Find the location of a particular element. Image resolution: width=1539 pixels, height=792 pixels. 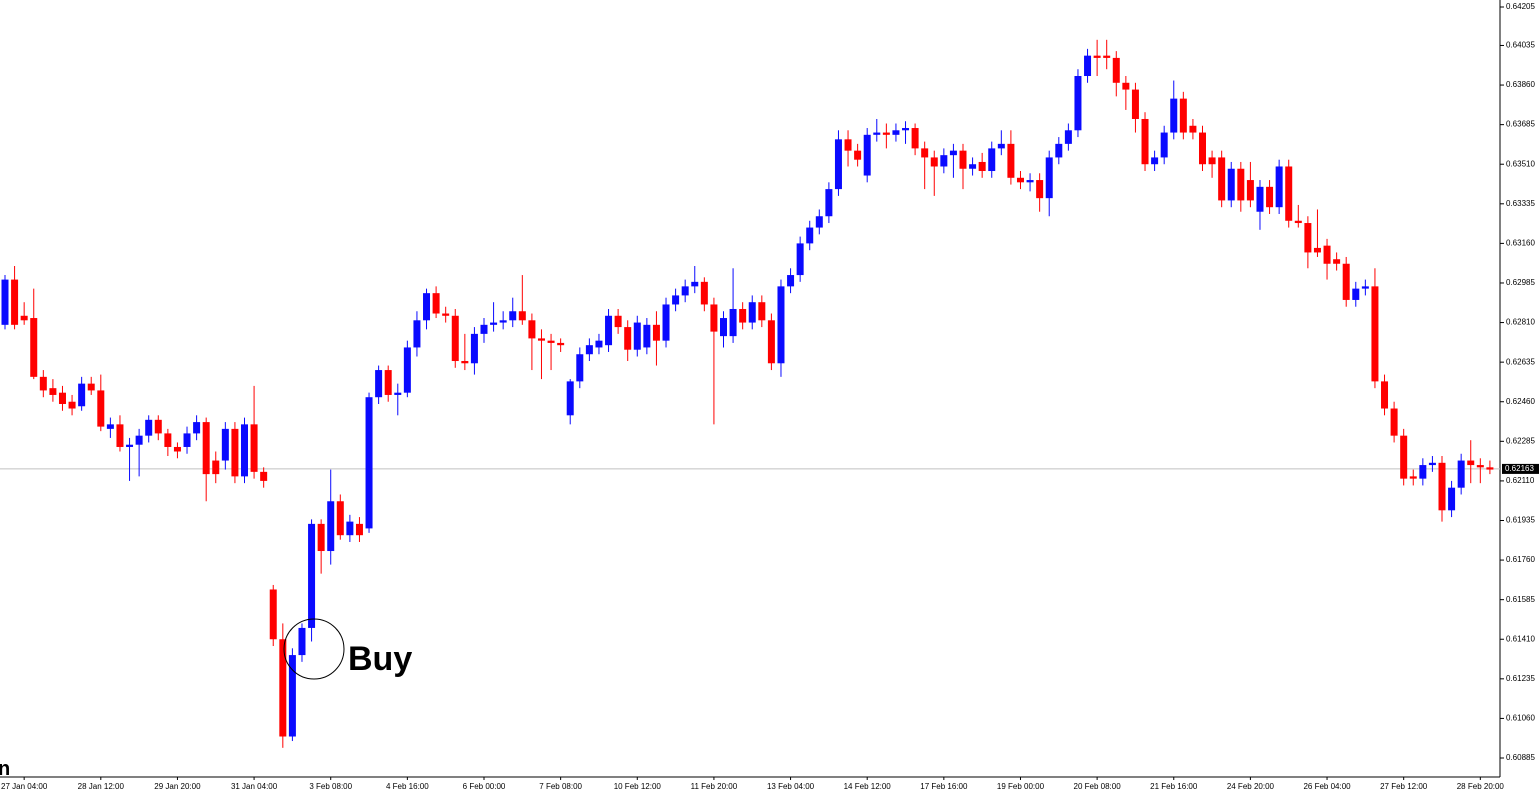

x-tick-label: 13 Feb 04:00 is located at coordinates (791, 786).